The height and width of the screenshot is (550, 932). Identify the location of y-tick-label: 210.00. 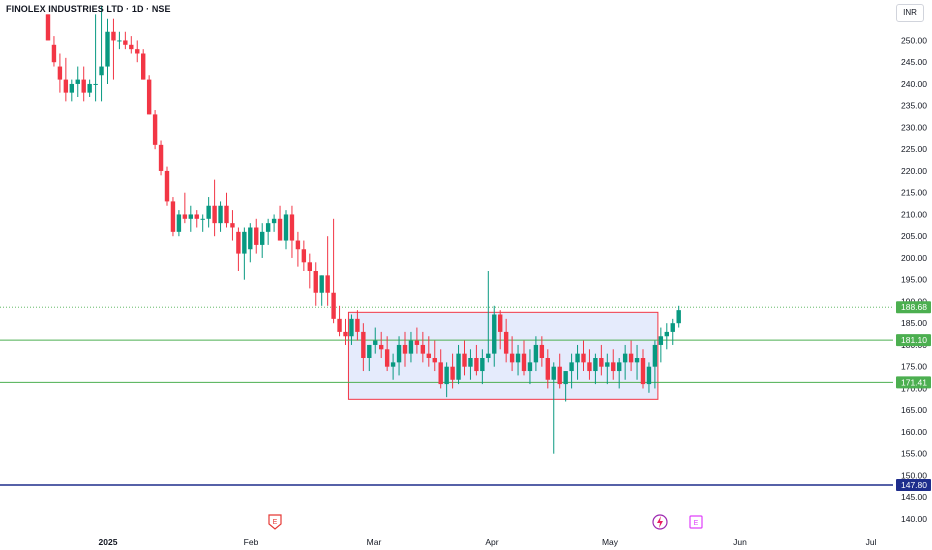
(914, 214).